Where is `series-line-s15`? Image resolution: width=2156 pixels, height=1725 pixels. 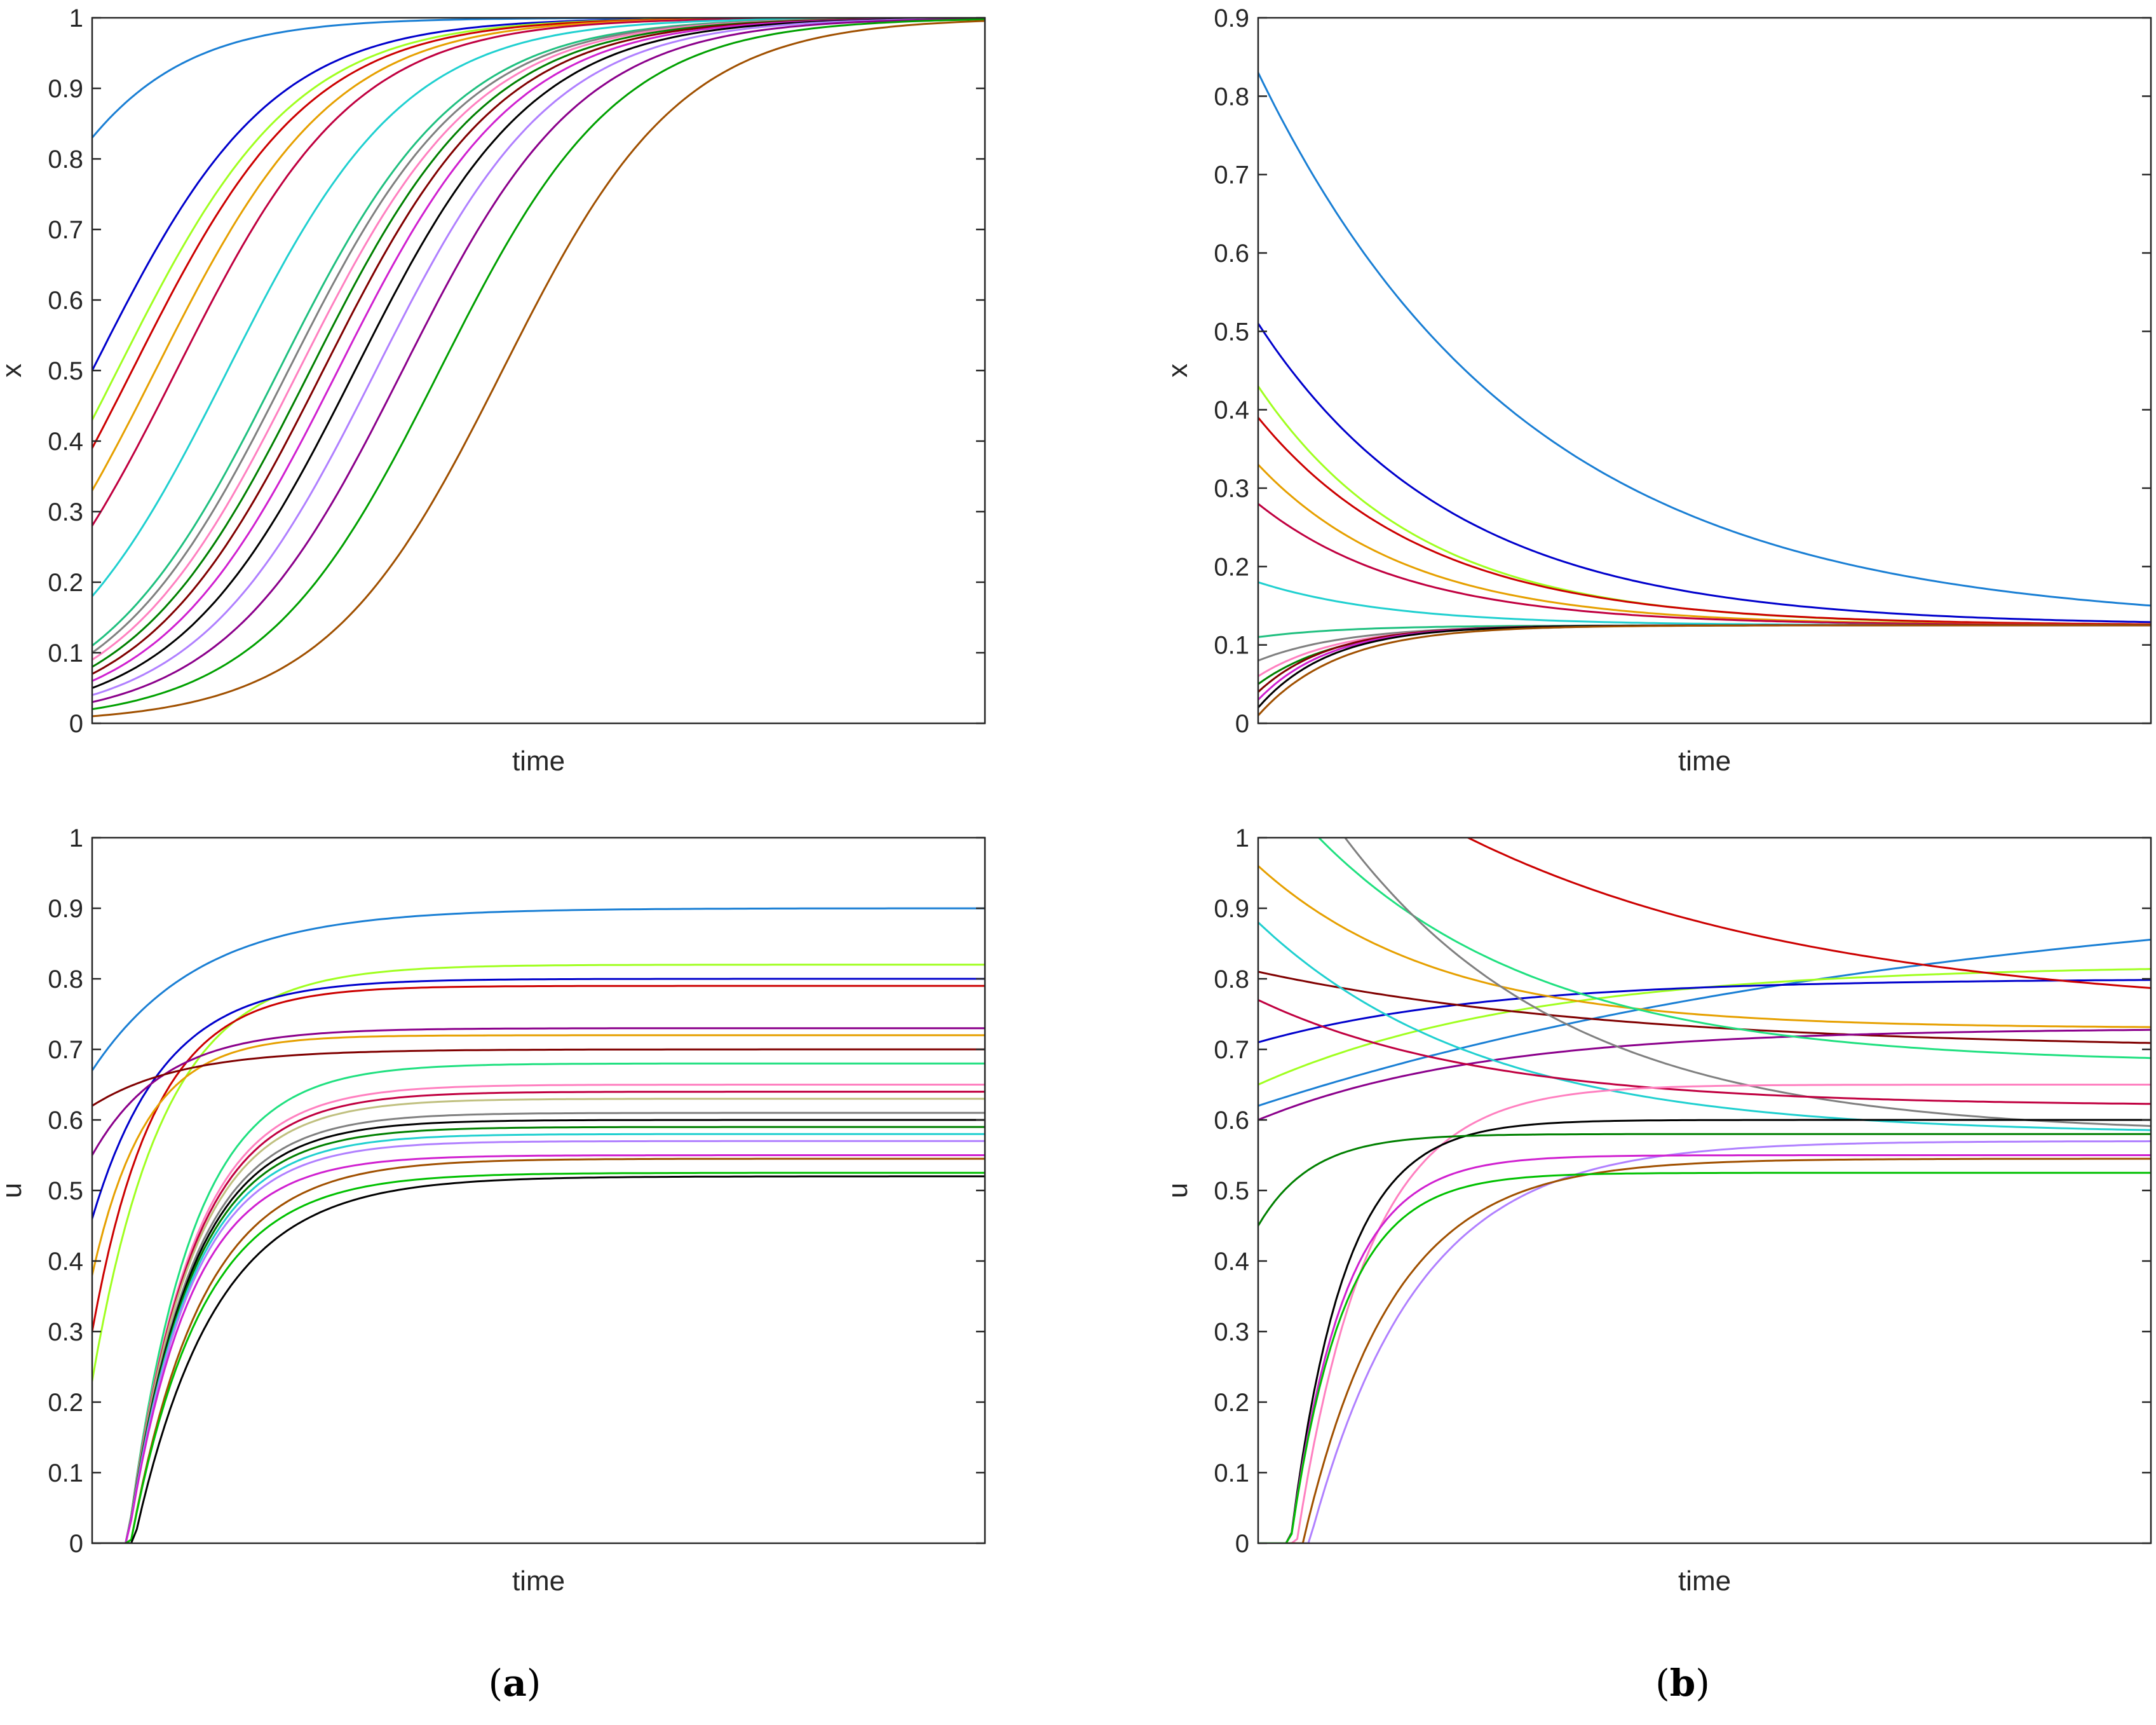
series-line-s15 is located at coordinates (538, 1338).